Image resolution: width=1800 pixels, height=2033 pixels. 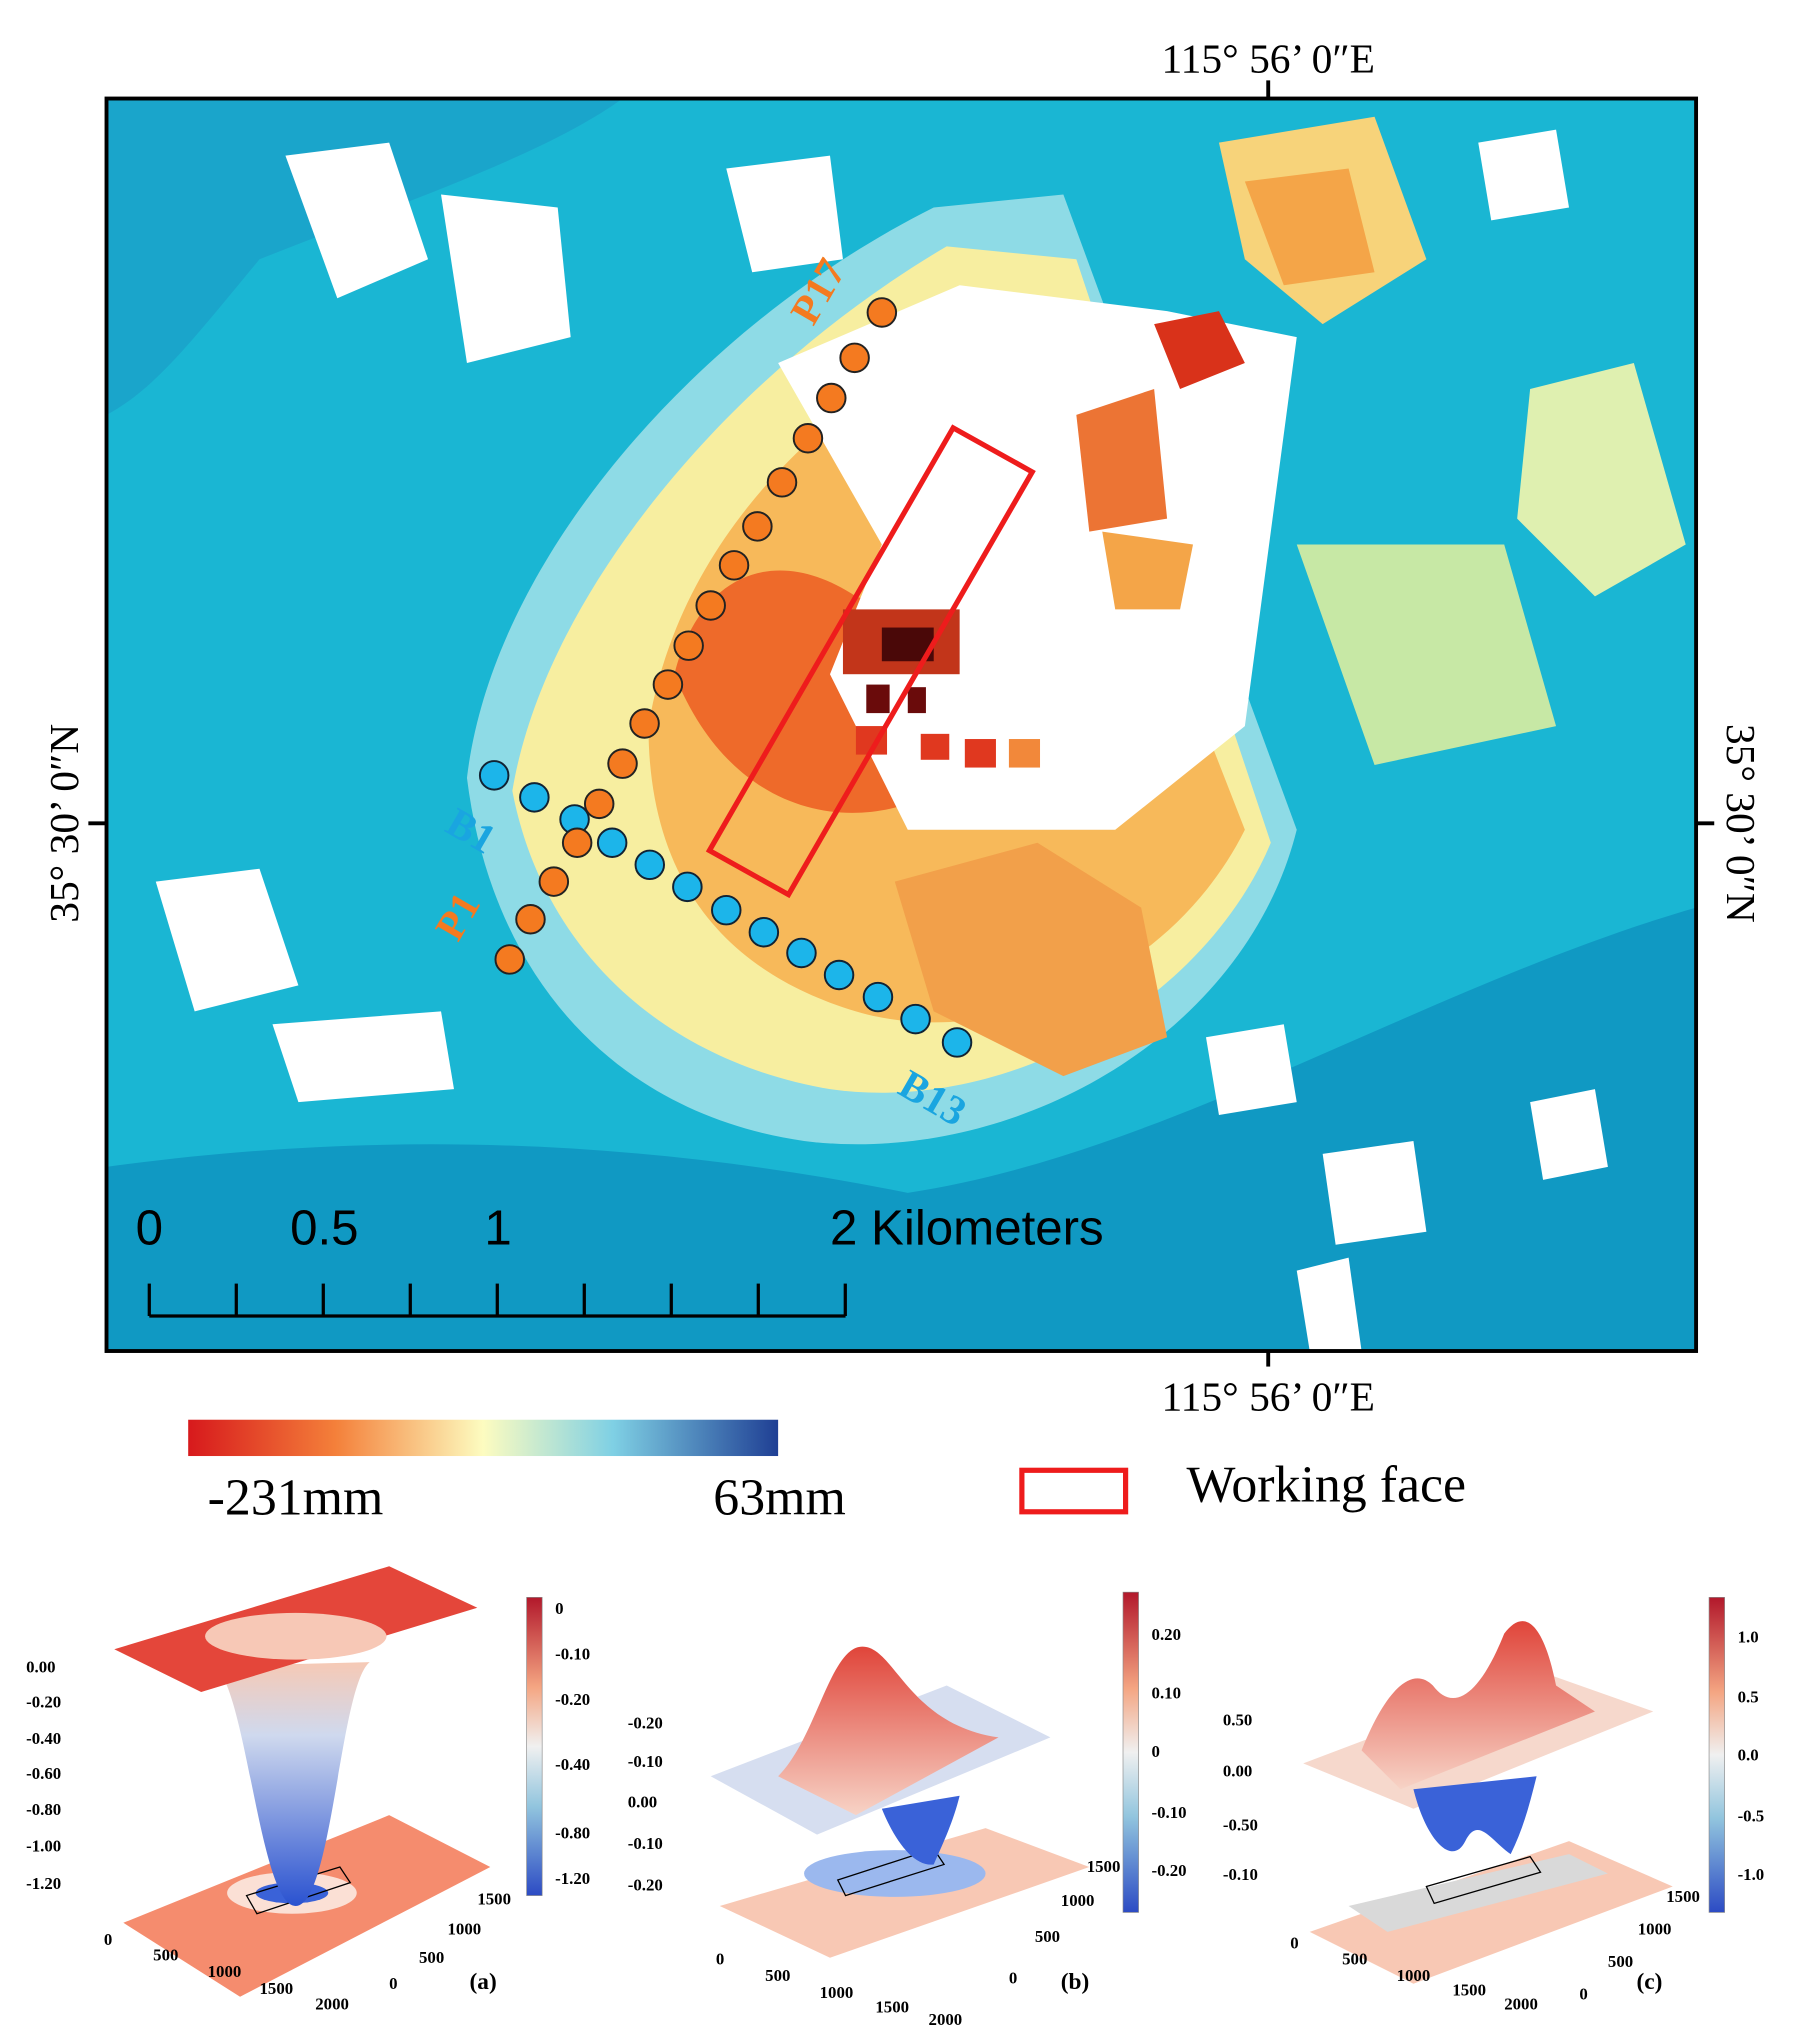 What do you see at coordinates (43, 1845) in the screenshot?
I see `z-tick-label: -1.00` at bounding box center [43, 1845].